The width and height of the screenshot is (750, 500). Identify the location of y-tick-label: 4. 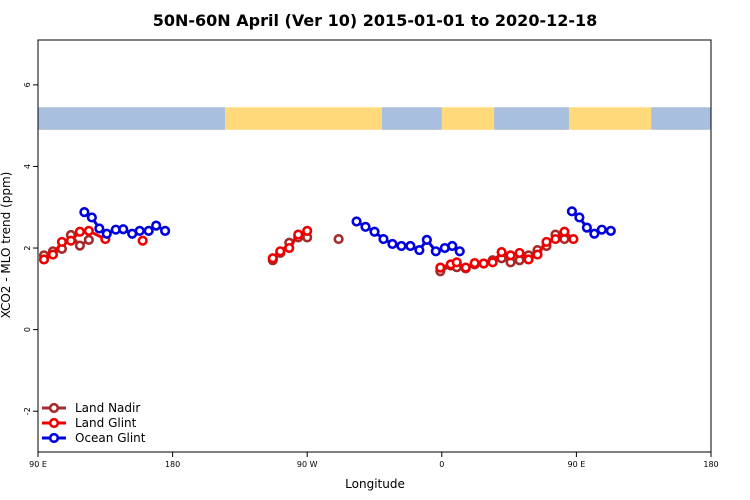
(27, 166).